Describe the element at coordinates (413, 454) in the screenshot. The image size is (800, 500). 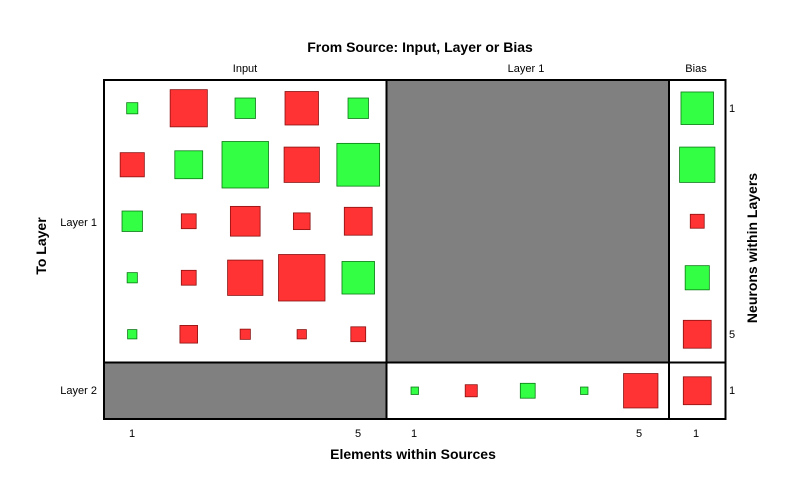
I see `x-axis-label: Elements within Sources` at that location.